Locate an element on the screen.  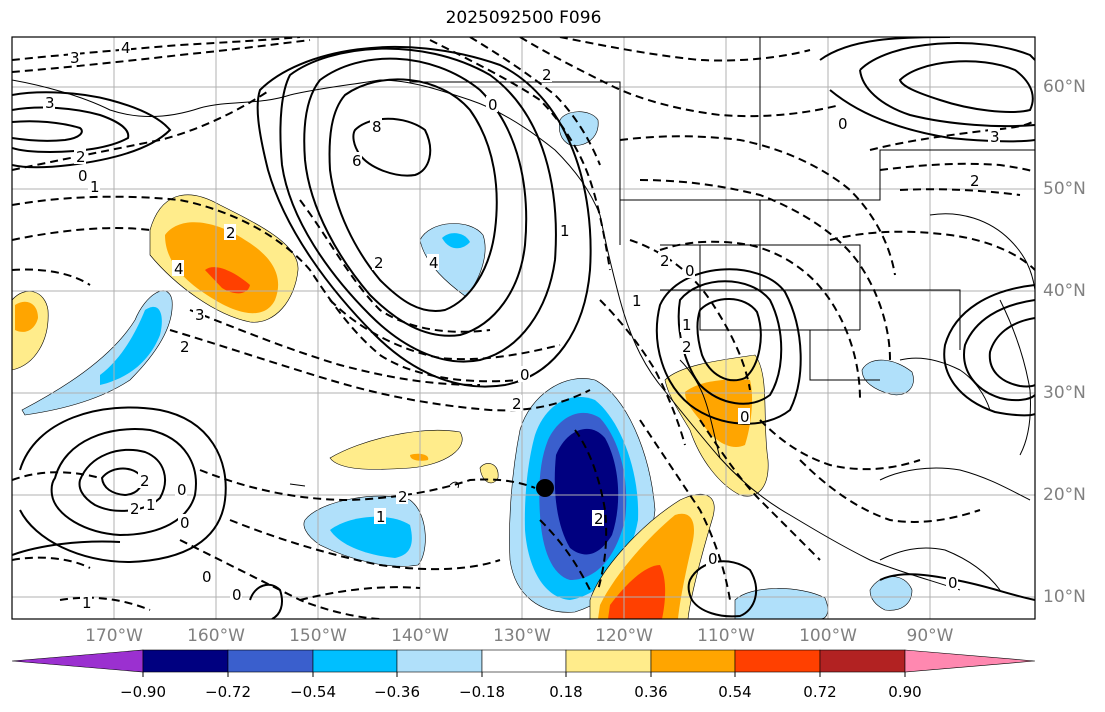
lat-label: 50°N is located at coordinates (1064, 189).